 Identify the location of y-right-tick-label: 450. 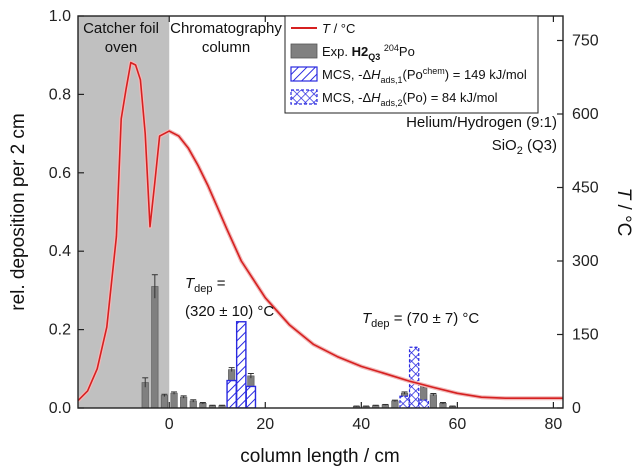
(585, 188).